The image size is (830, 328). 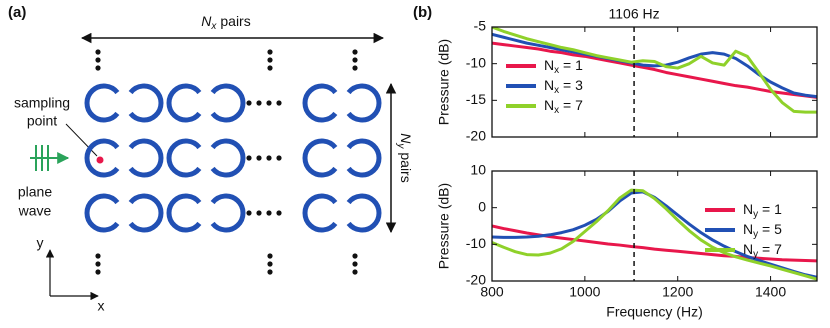 I want to click on legend-label: Ny = 5, so click(x=762, y=230).